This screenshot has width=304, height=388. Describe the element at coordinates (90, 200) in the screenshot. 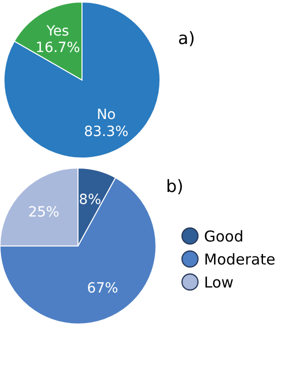

I see `data-label: 8%` at that location.